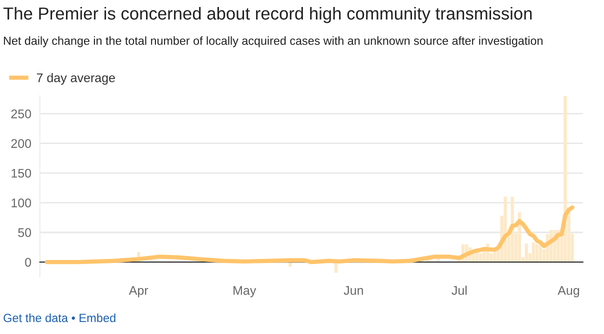 The width and height of the screenshot is (604, 334). Describe the element at coordinates (75, 79) in the screenshot. I see `legend-label: 7 day average` at that location.